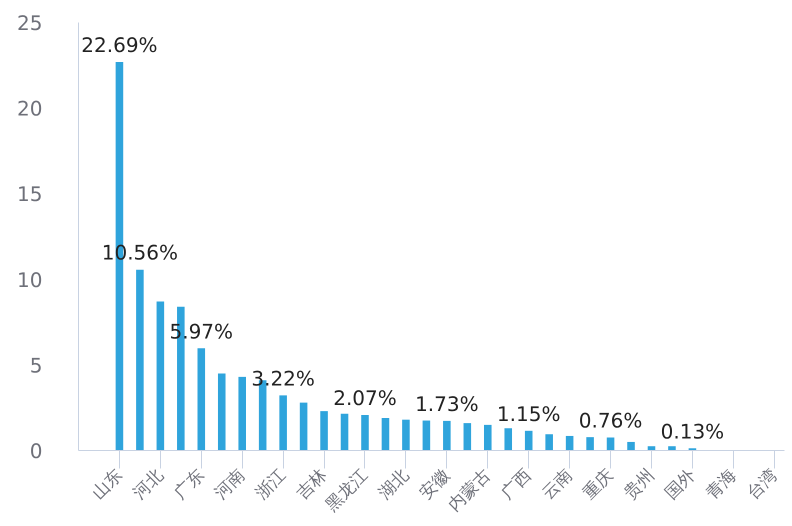 This screenshot has width=792, height=526. Describe the element at coordinates (762, 484) in the screenshot. I see `x-tick-label: 台湾` at that location.